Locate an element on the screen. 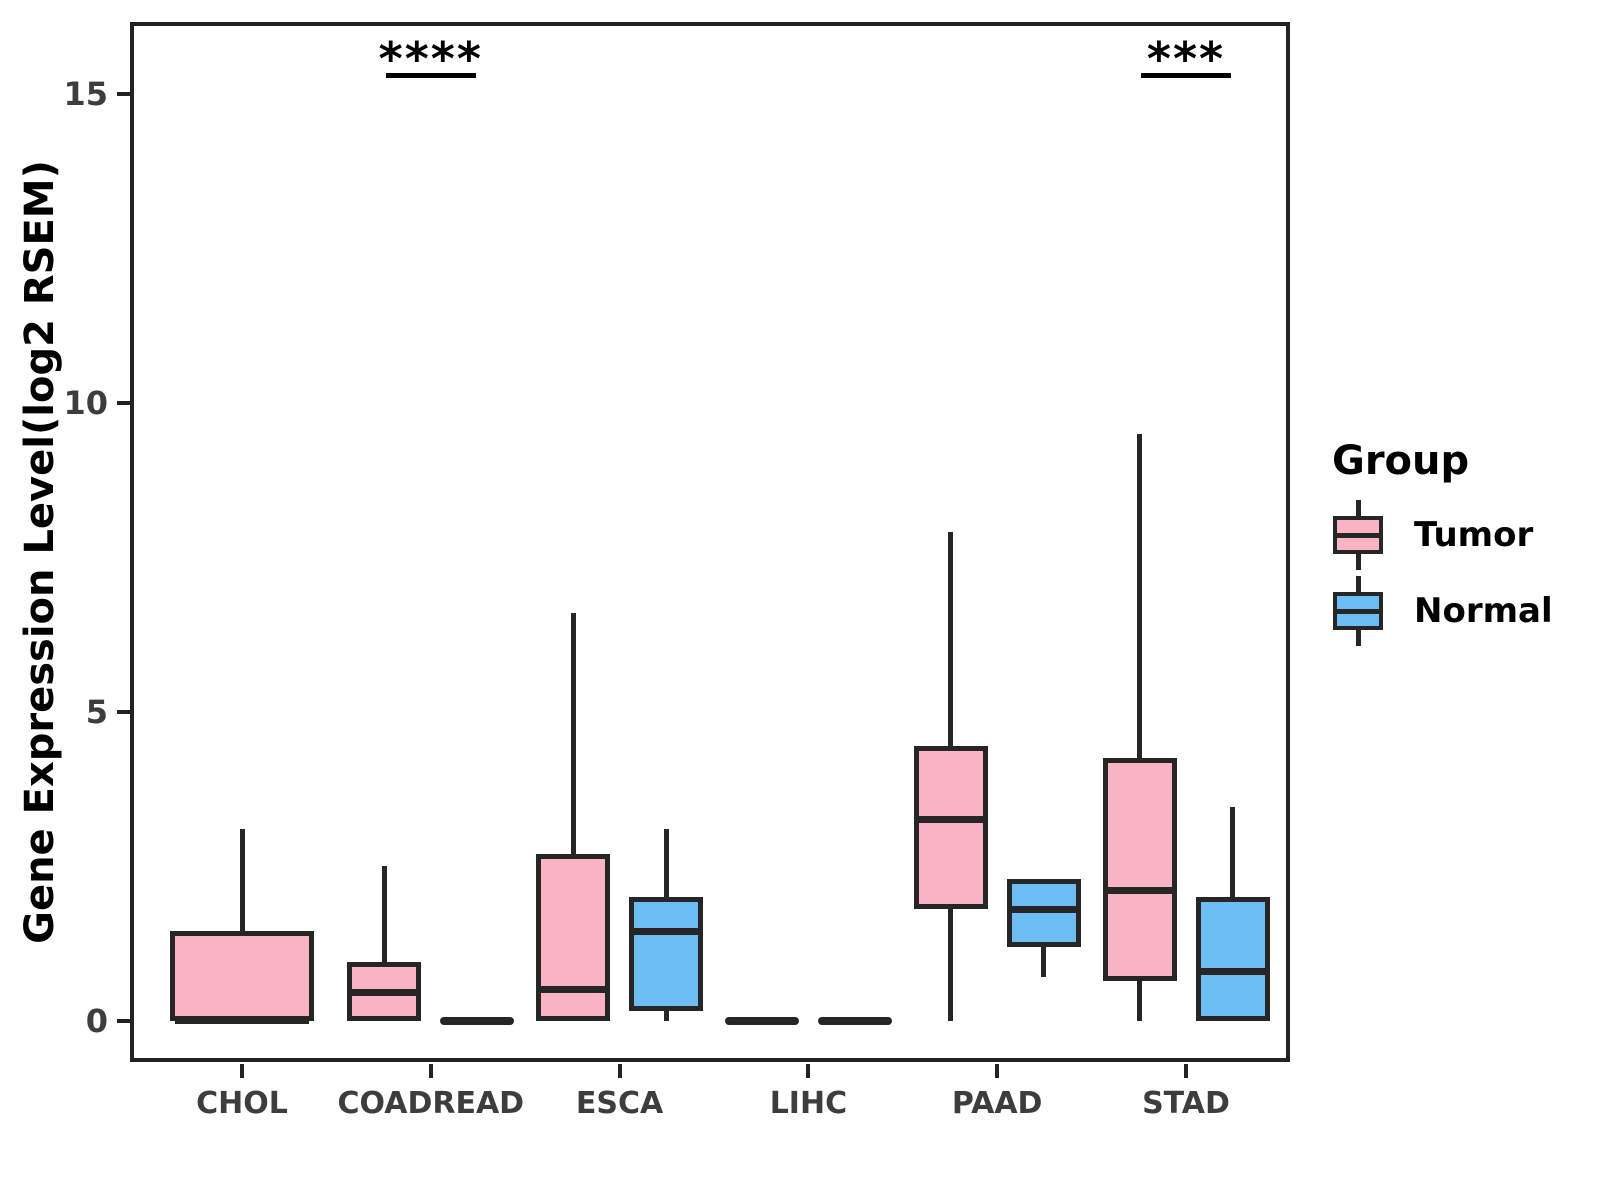 Image resolution: width=1600 pixels, height=1200 pixels. boxplot-paad-tumor-box is located at coordinates (950, 827).